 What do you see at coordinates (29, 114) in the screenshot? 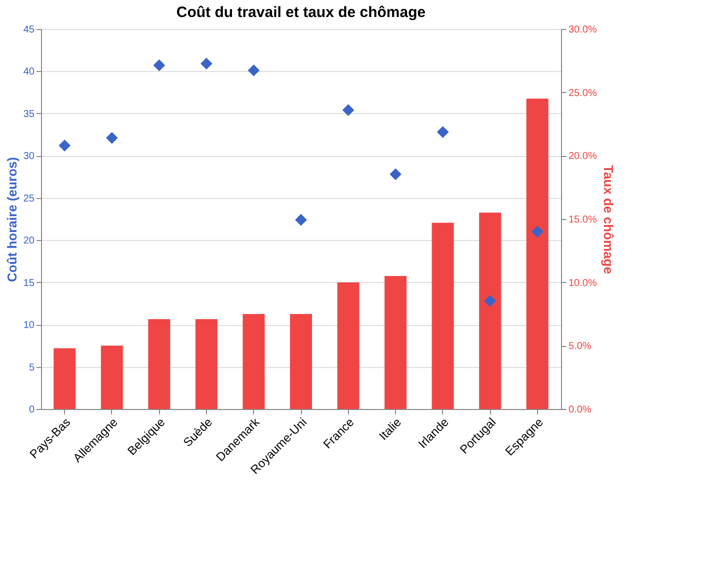
I see `y-tick-label: 35` at bounding box center [29, 114].